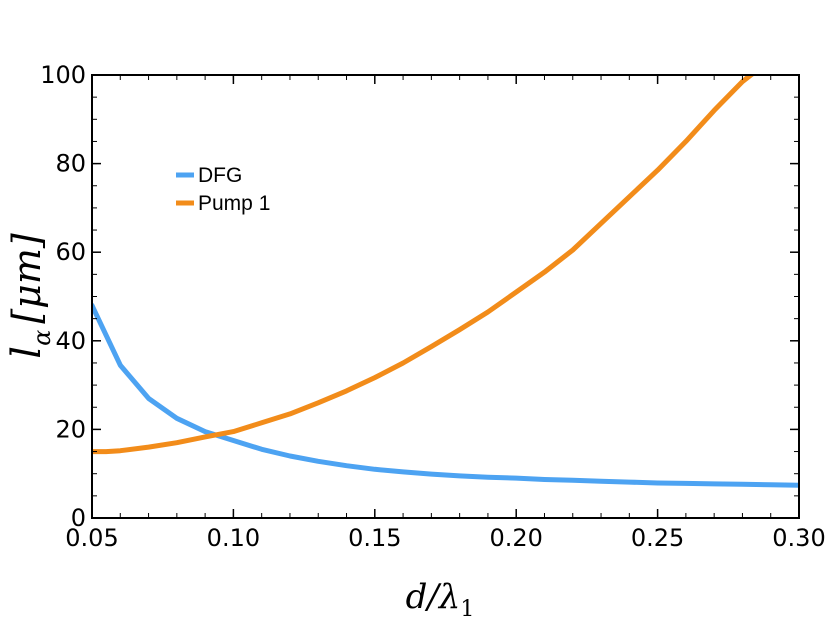 The width and height of the screenshot is (830, 622). What do you see at coordinates (233, 538) in the screenshot?
I see `x-tick-label: 0.10` at bounding box center [233, 538].